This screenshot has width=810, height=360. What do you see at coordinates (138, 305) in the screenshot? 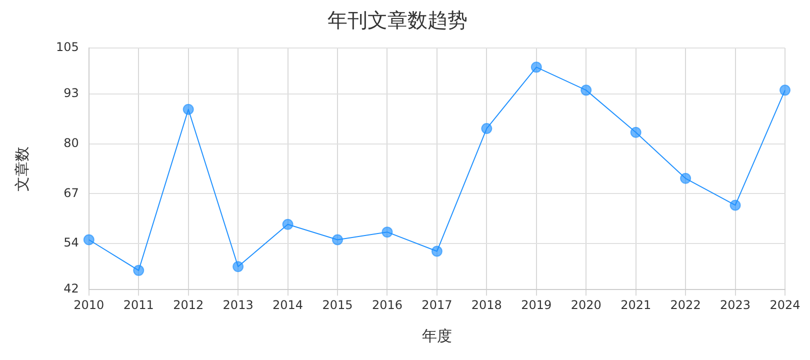
I see `x-tick-label: 2011` at bounding box center [138, 305].